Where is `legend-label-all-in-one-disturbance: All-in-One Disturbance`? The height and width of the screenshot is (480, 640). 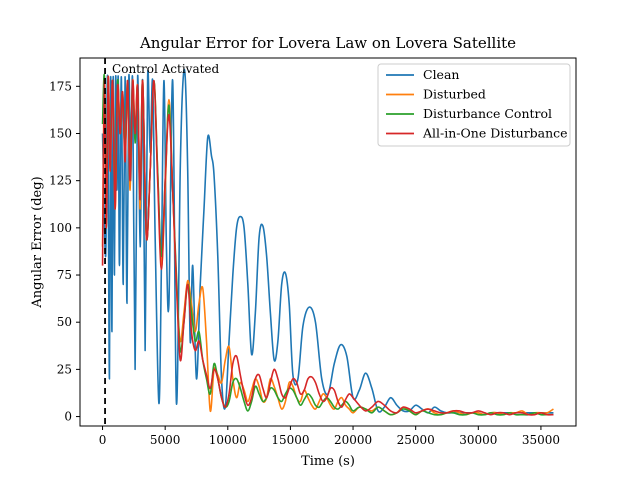 legend-label-all-in-one-disturbance: All-in-One Disturbance is located at coordinates (495, 133).